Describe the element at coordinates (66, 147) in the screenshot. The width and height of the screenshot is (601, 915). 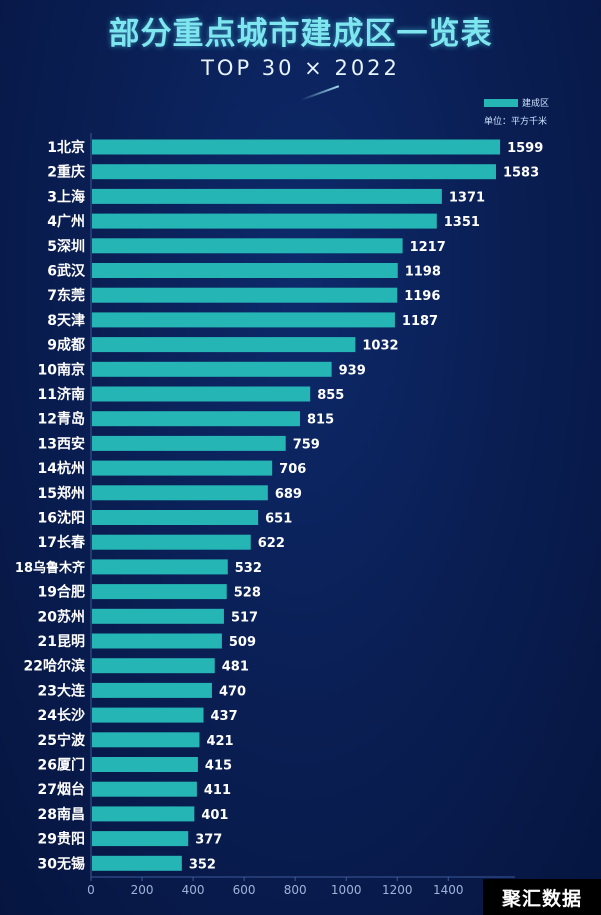
I see `category-label: 1北京` at that location.